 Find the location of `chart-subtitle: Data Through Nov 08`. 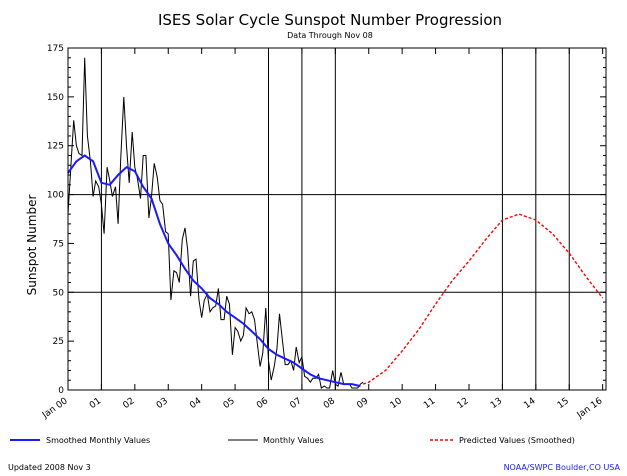

chart-subtitle: Data Through Nov 08 is located at coordinates (330, 35).